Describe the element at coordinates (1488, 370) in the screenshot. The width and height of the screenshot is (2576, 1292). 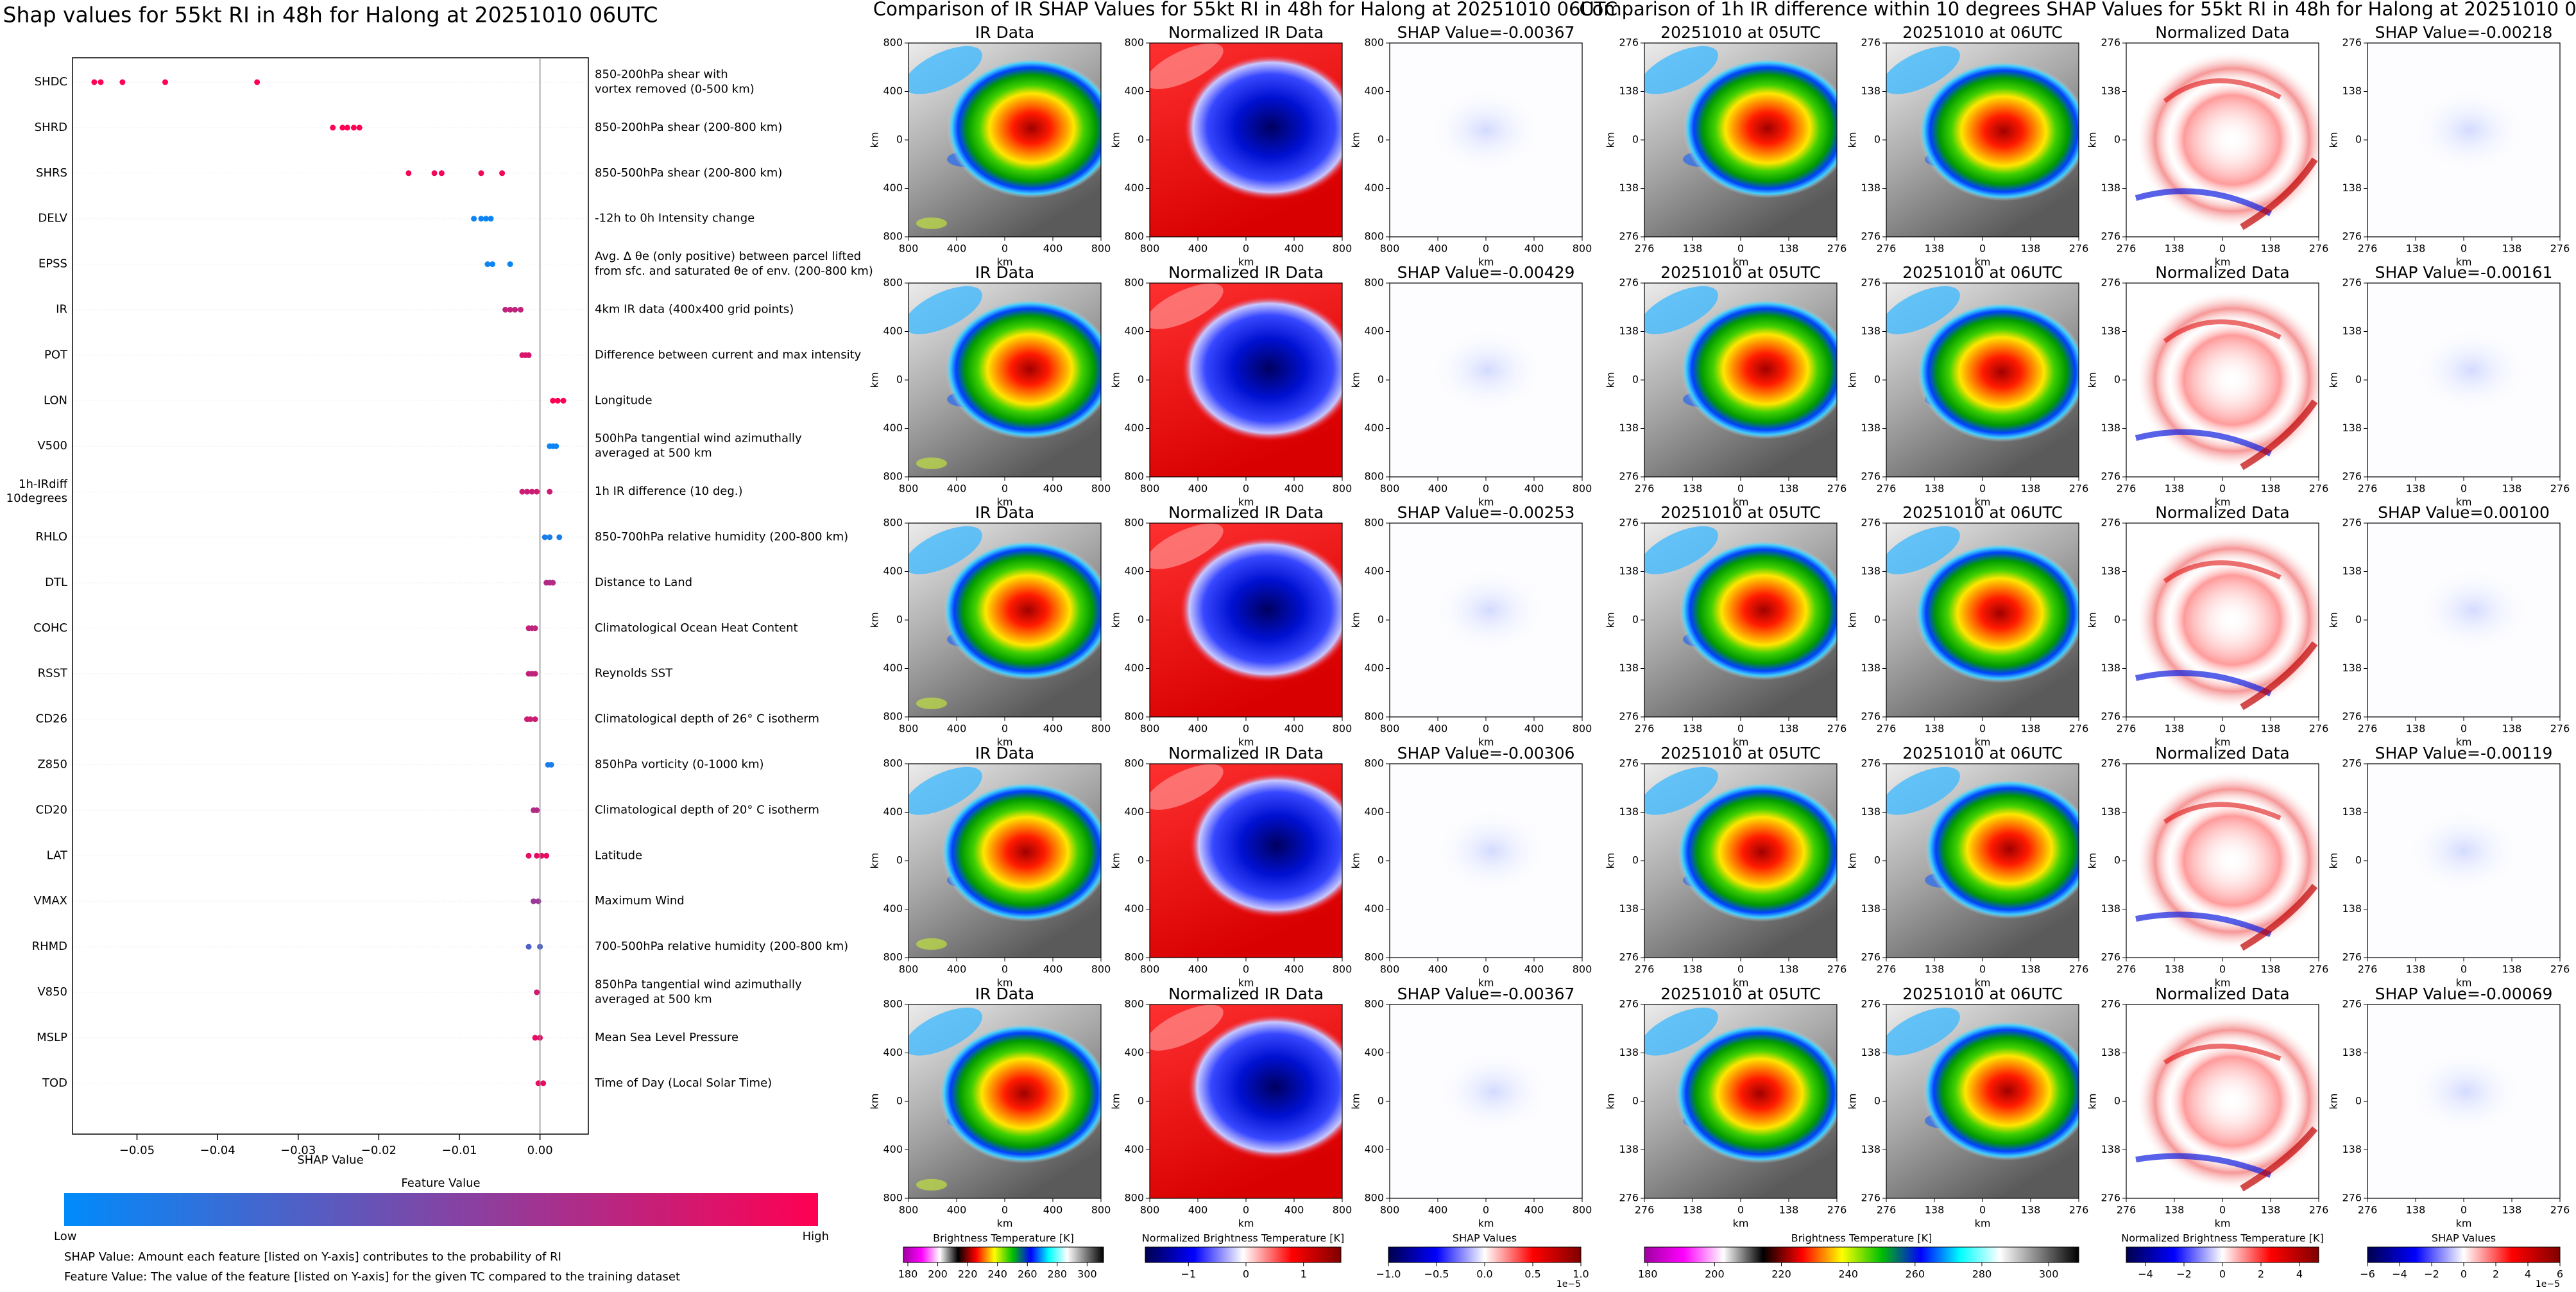
I see `shap-blob` at that location.